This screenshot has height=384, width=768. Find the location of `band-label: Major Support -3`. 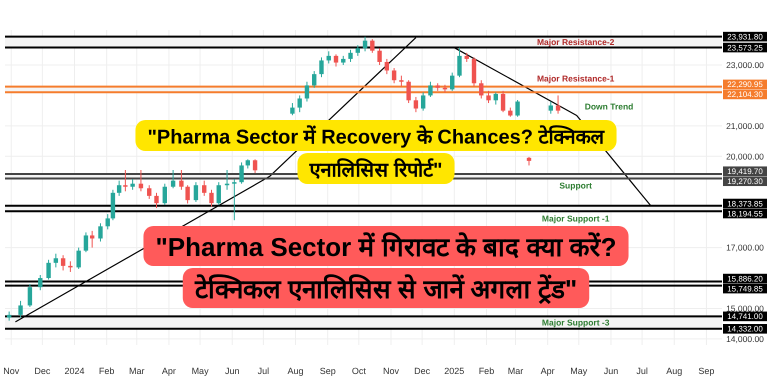

band-label: Major Support -3 is located at coordinates (576, 323).